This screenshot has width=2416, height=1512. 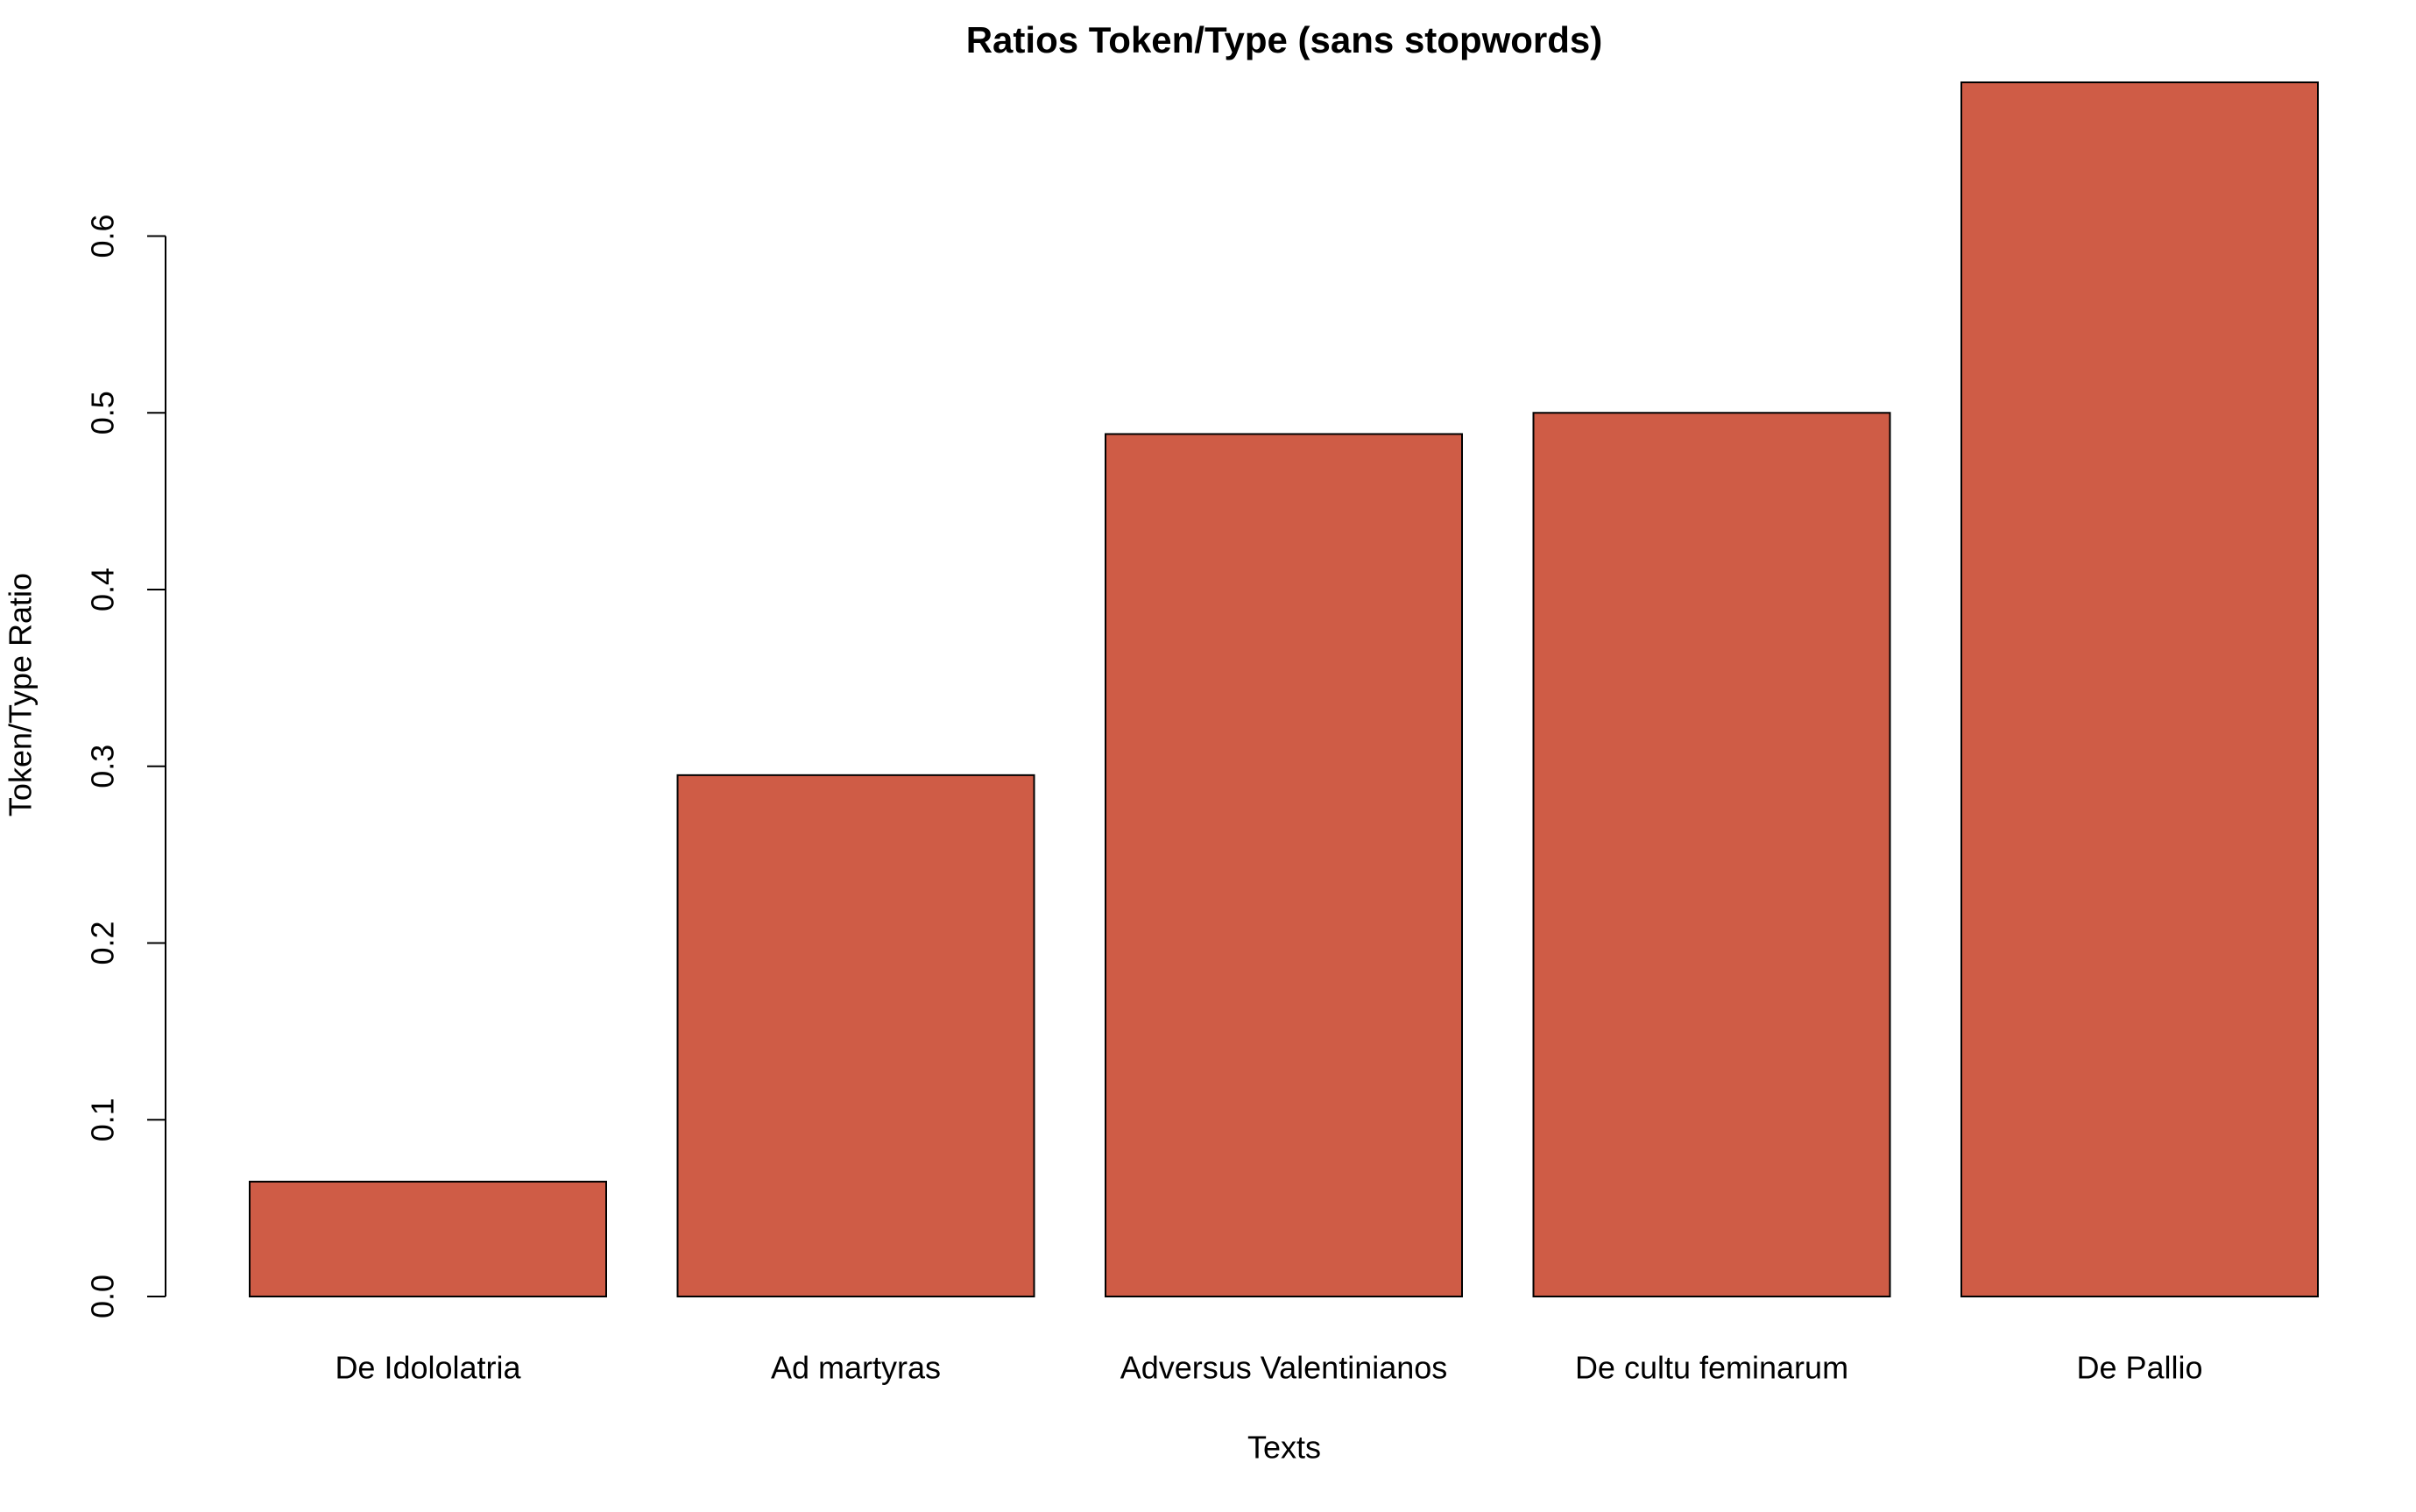 I want to click on chart-title: Ratios Token/Type (sans stopwords), so click(x=1284, y=39).